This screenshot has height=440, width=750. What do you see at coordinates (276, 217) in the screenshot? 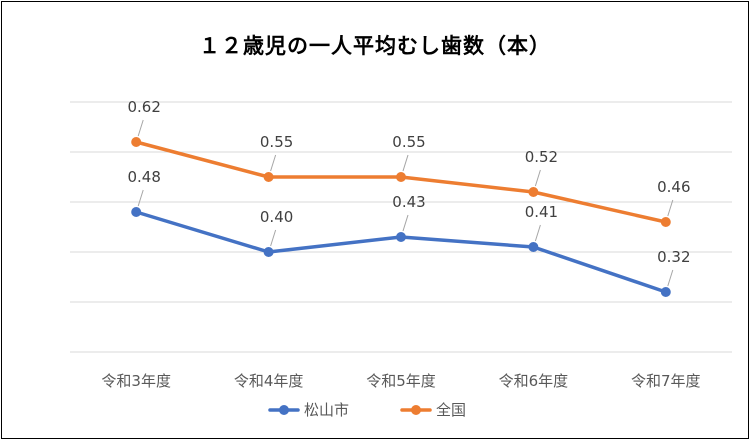
I see `data-label: 0.40` at bounding box center [276, 217].